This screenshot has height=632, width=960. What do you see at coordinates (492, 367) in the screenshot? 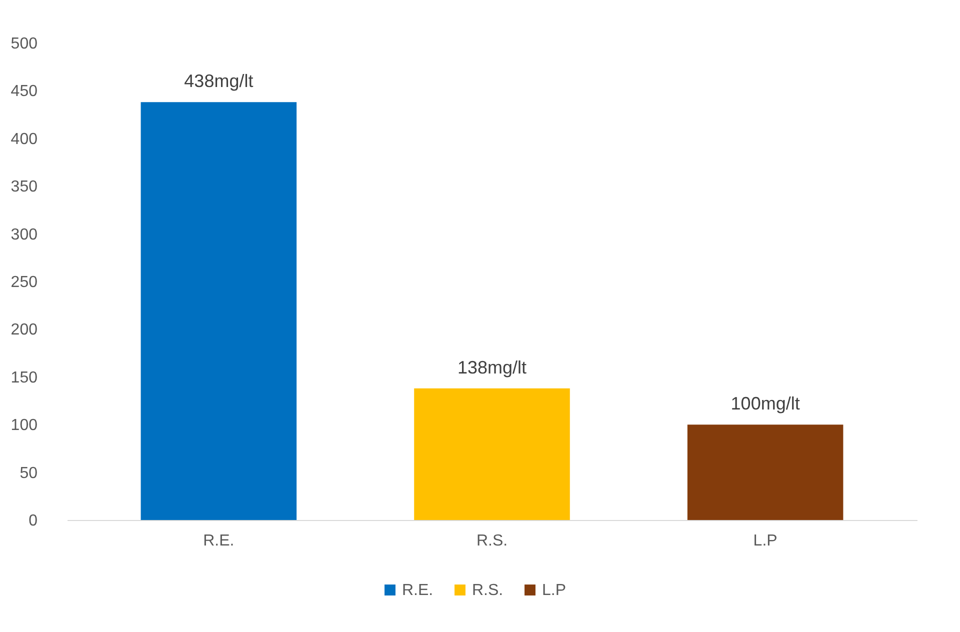
I see `data-label: 138mg/lt` at bounding box center [492, 367].